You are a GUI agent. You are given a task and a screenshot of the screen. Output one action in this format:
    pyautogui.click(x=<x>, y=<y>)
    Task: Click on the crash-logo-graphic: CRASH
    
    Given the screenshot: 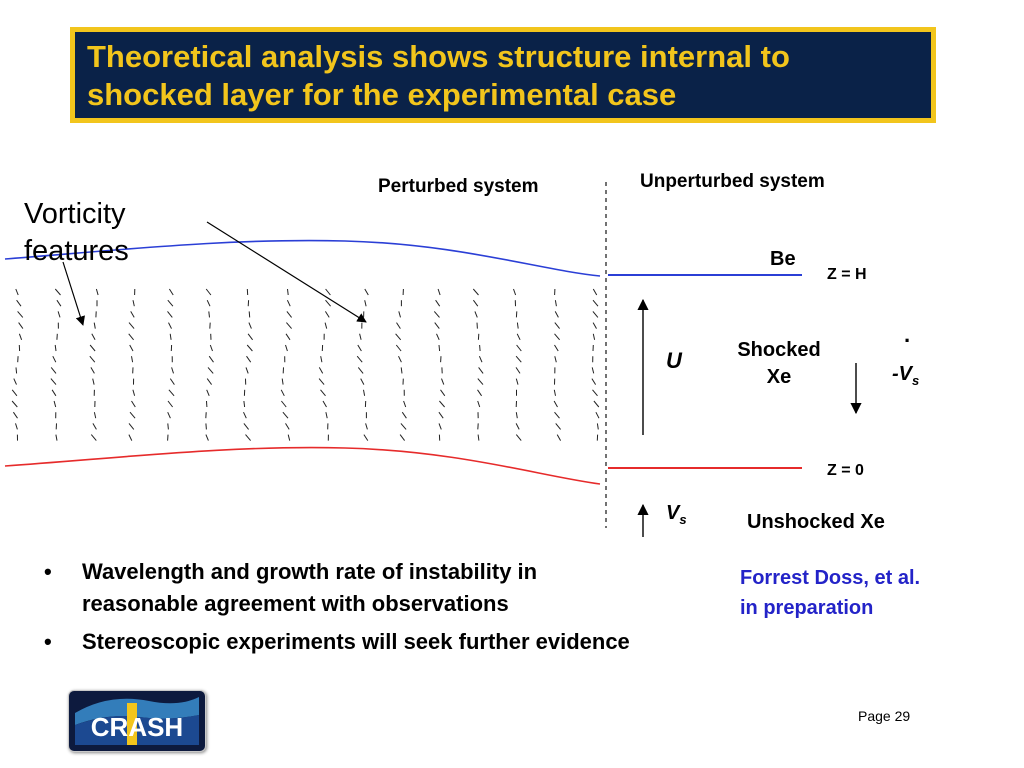 What is the action you would take?
    pyautogui.click(x=137, y=721)
    